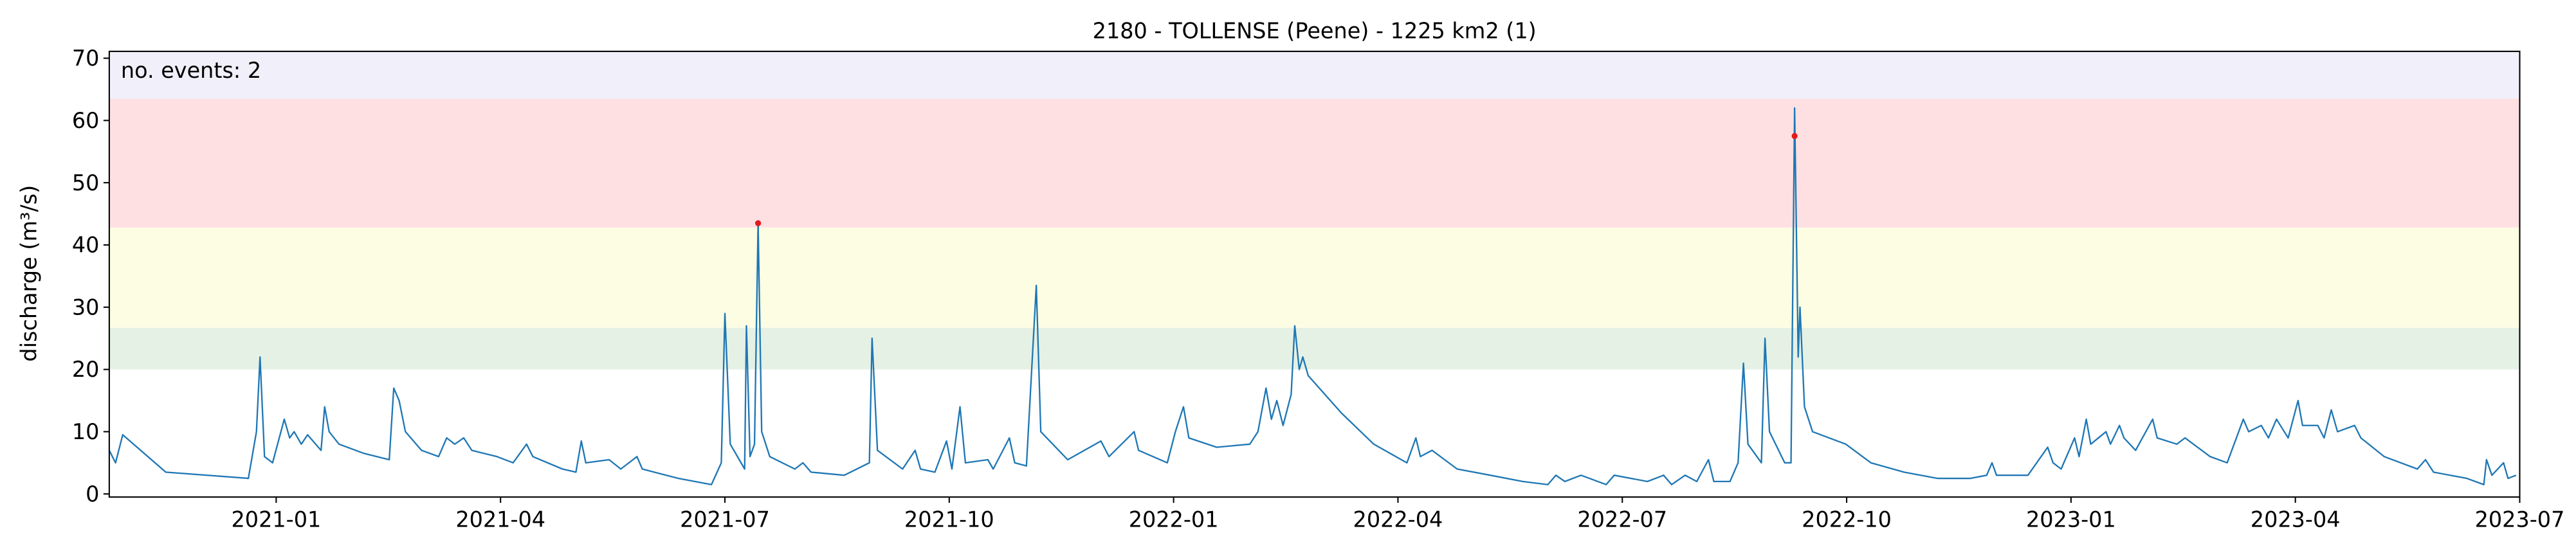 This screenshot has width=2576, height=560. What do you see at coordinates (277, 519) in the screenshot?
I see `x-tick-label: 2021-01` at bounding box center [277, 519].